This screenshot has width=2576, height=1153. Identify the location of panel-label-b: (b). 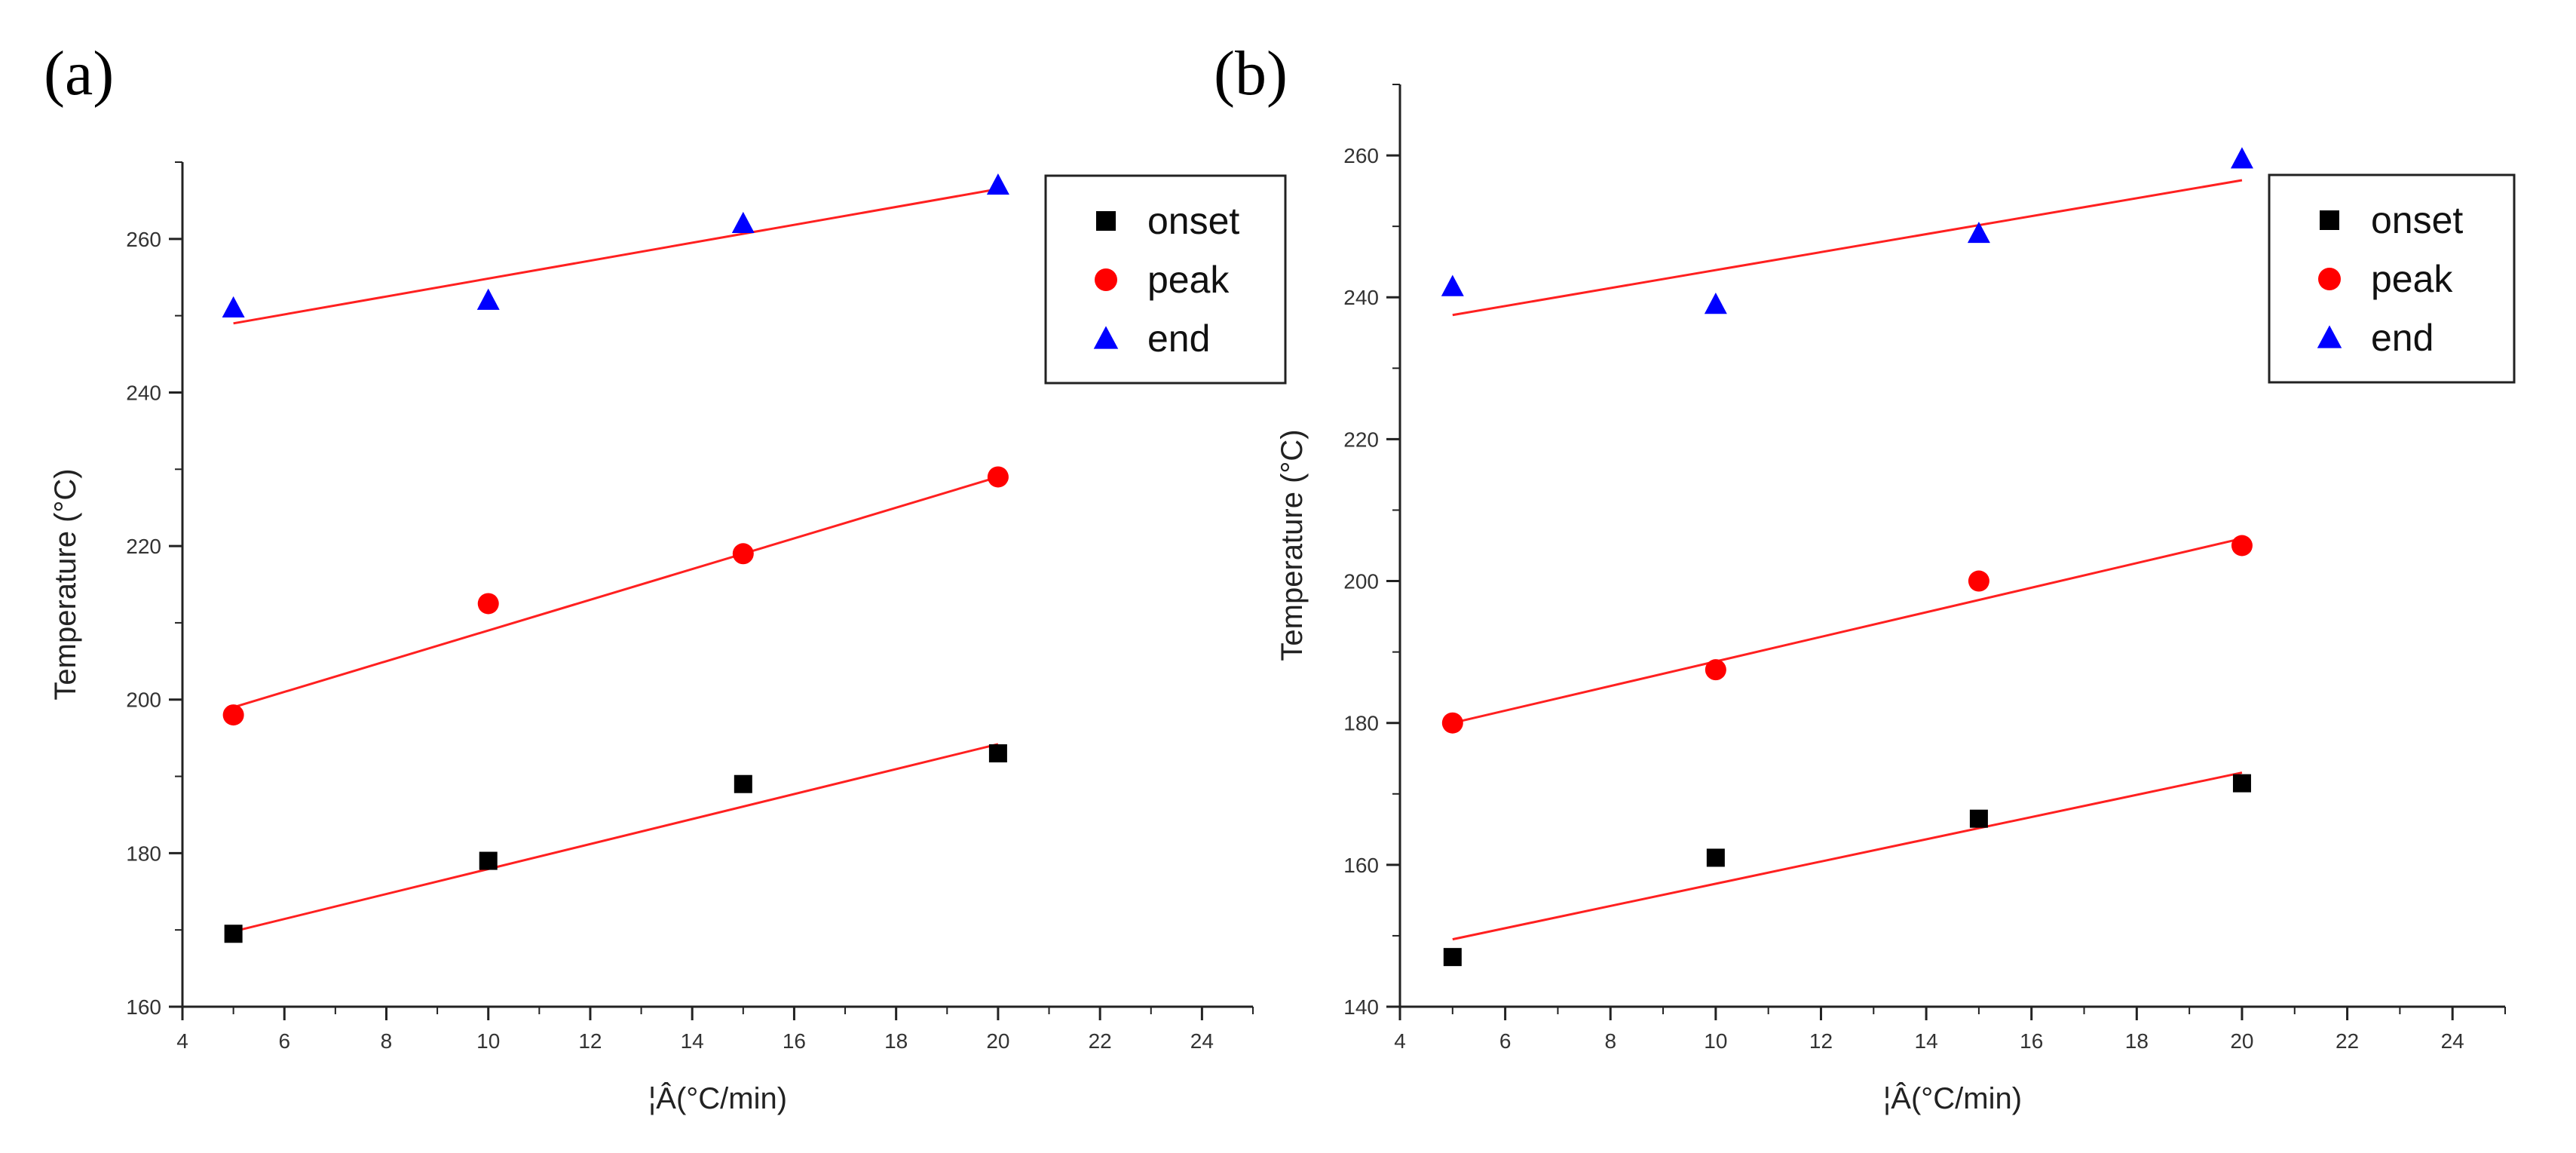
(1251, 73).